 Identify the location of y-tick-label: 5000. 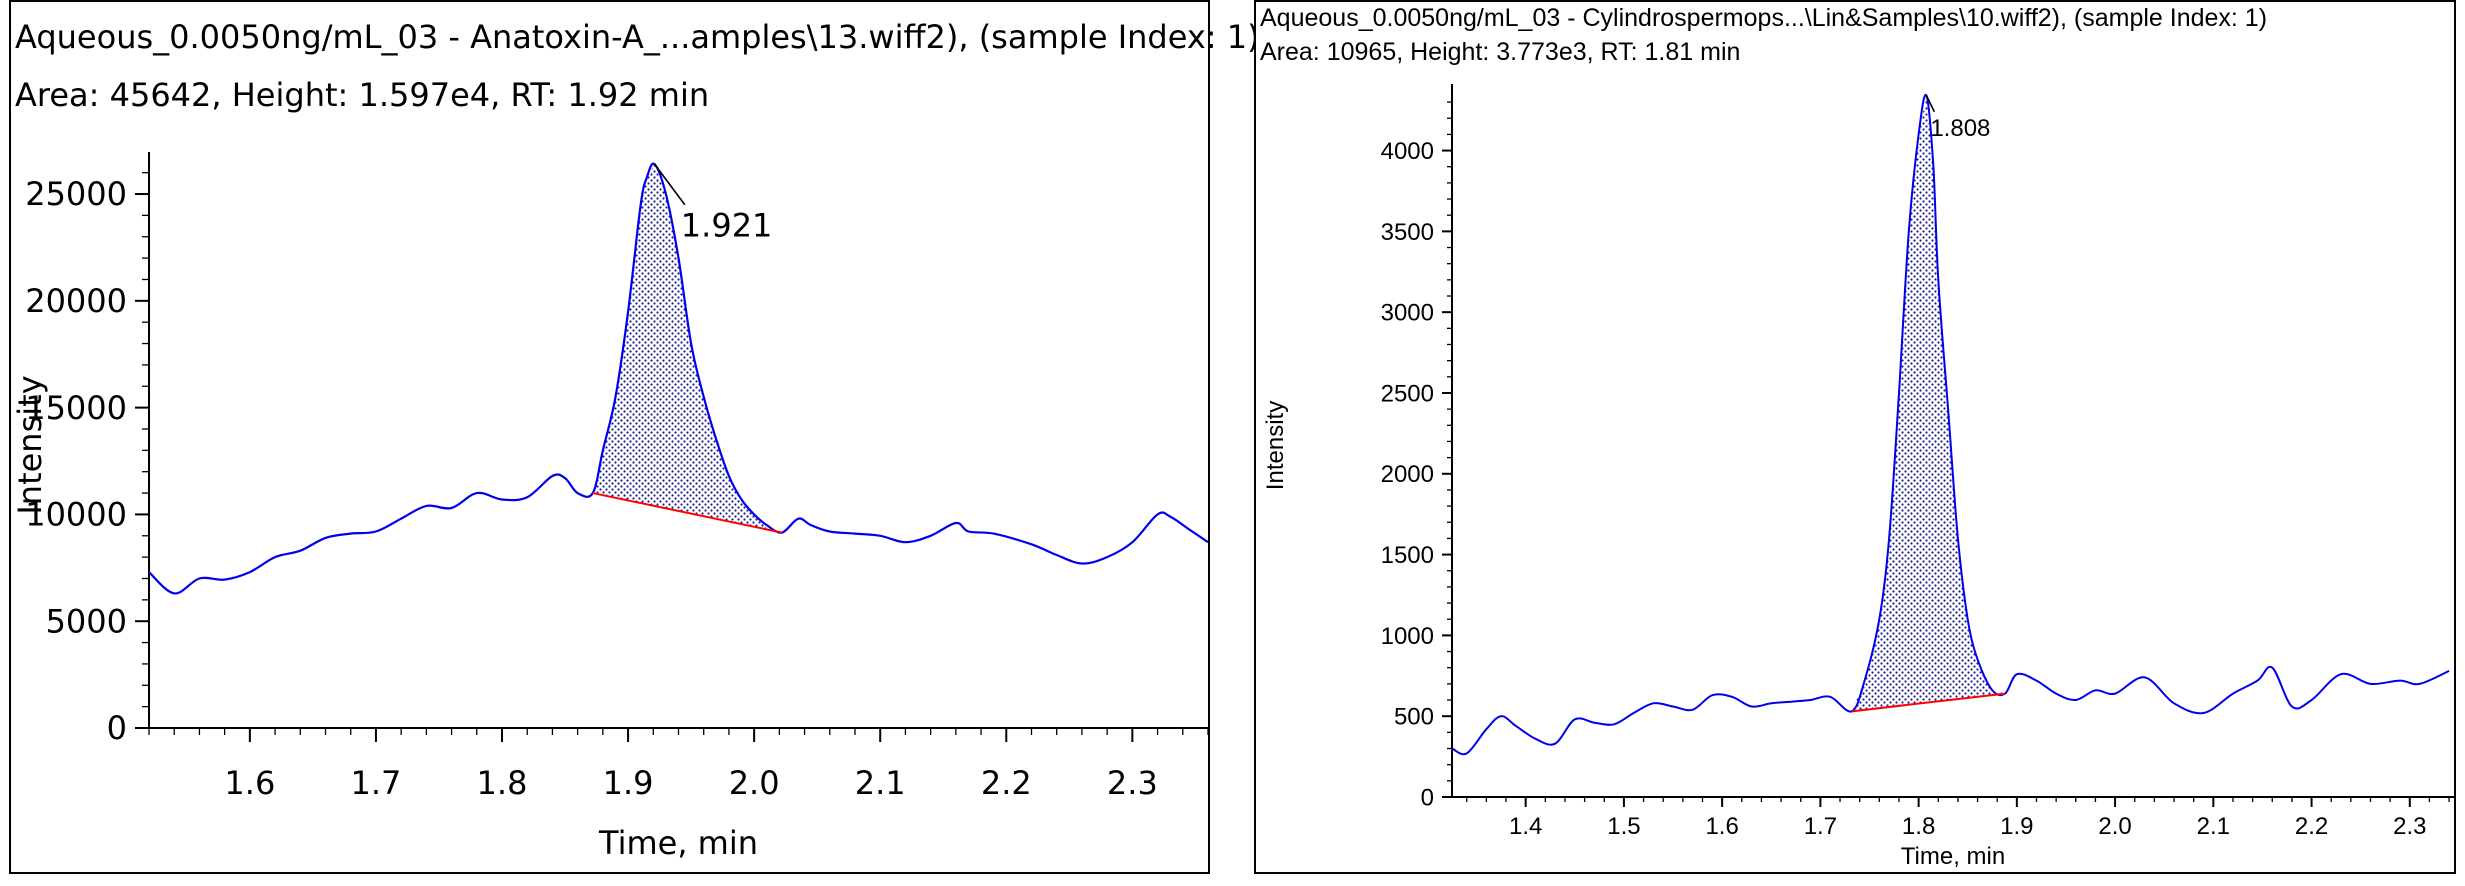
(86, 621).